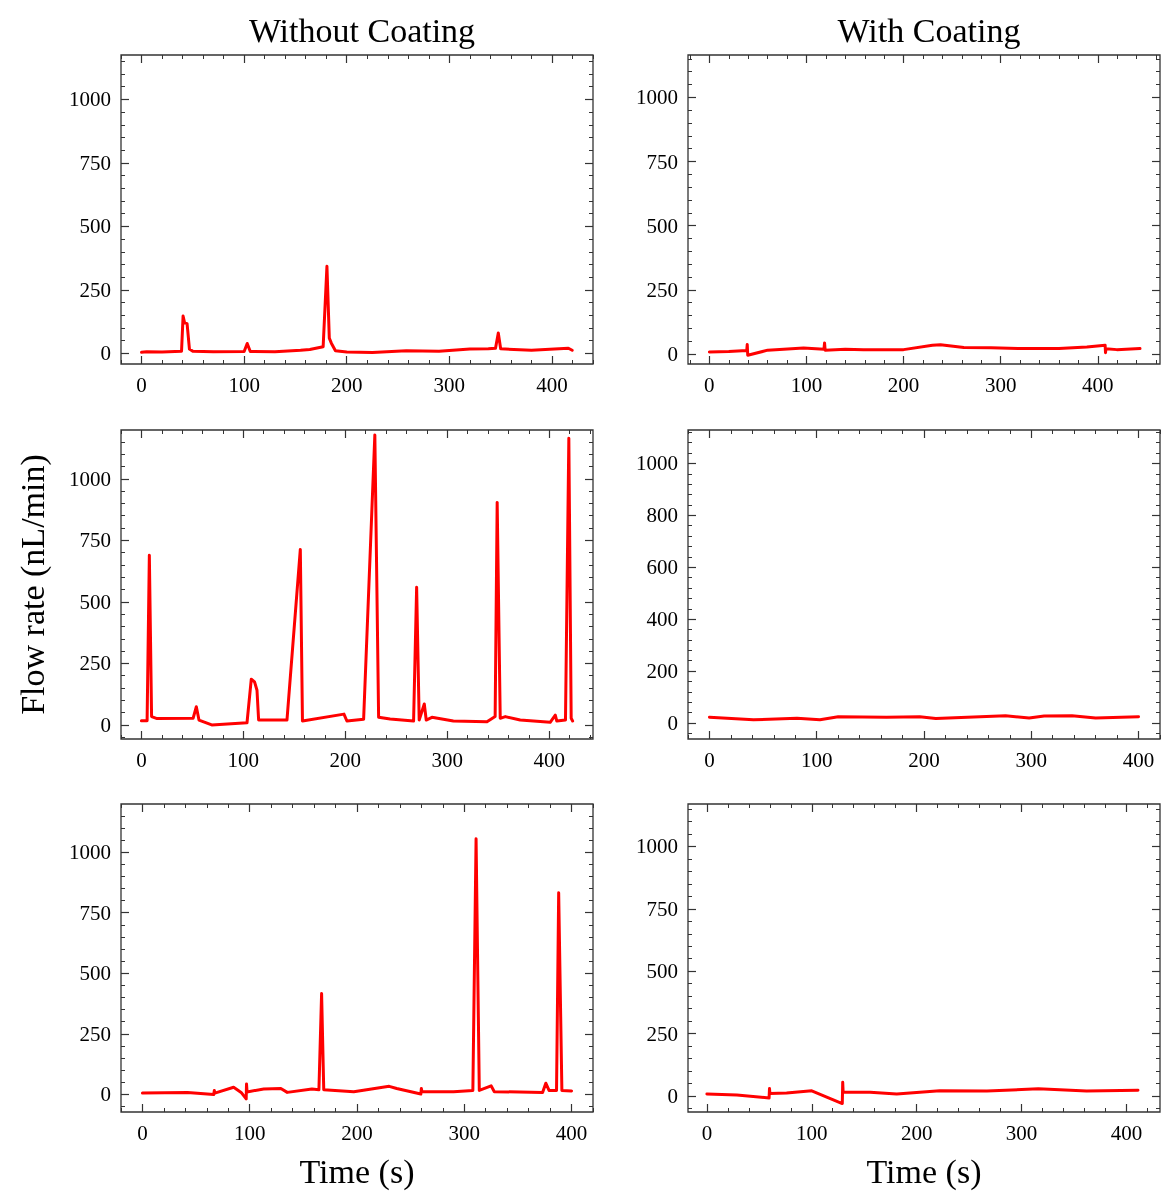 The height and width of the screenshot is (1193, 1161). What do you see at coordinates (662, 515) in the screenshot?
I see `y-tick-label: 800` at bounding box center [662, 515].